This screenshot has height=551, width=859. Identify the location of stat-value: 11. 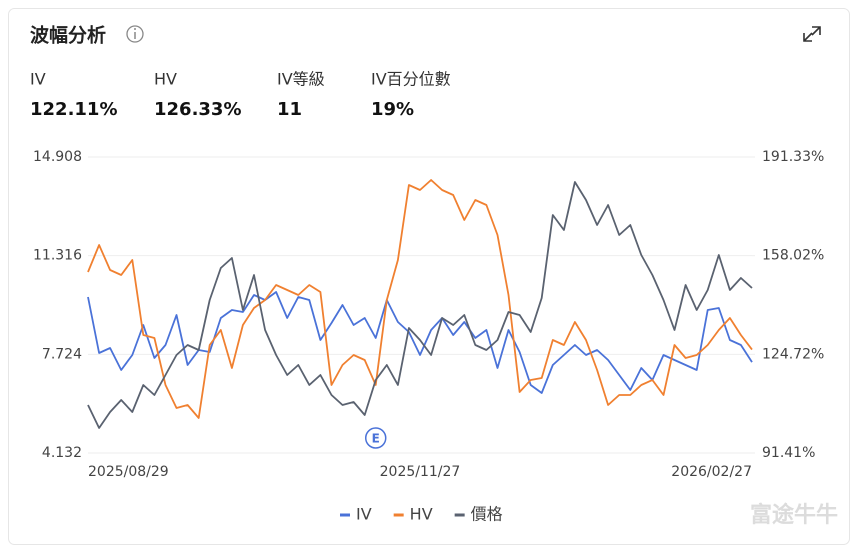
(289, 109).